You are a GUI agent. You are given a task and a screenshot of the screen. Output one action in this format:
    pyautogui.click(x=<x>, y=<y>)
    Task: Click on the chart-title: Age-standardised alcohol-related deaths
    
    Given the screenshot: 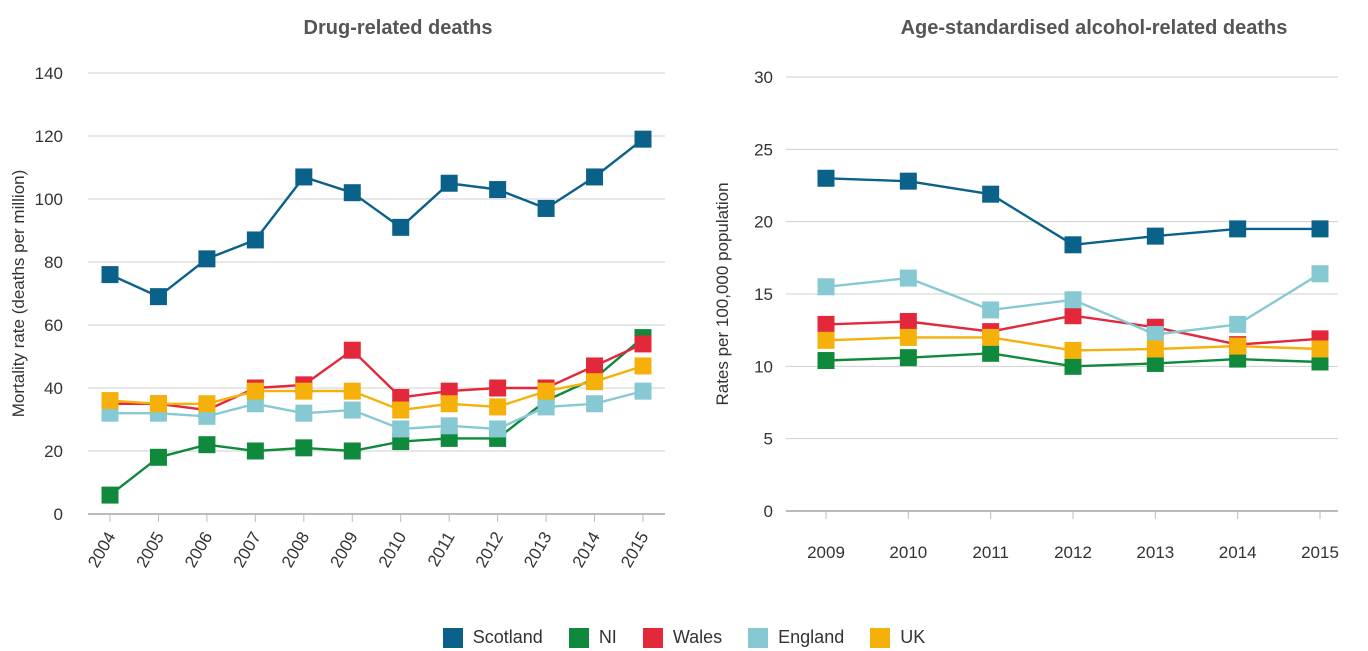 What is the action you would take?
    pyautogui.click(x=1094, y=28)
    